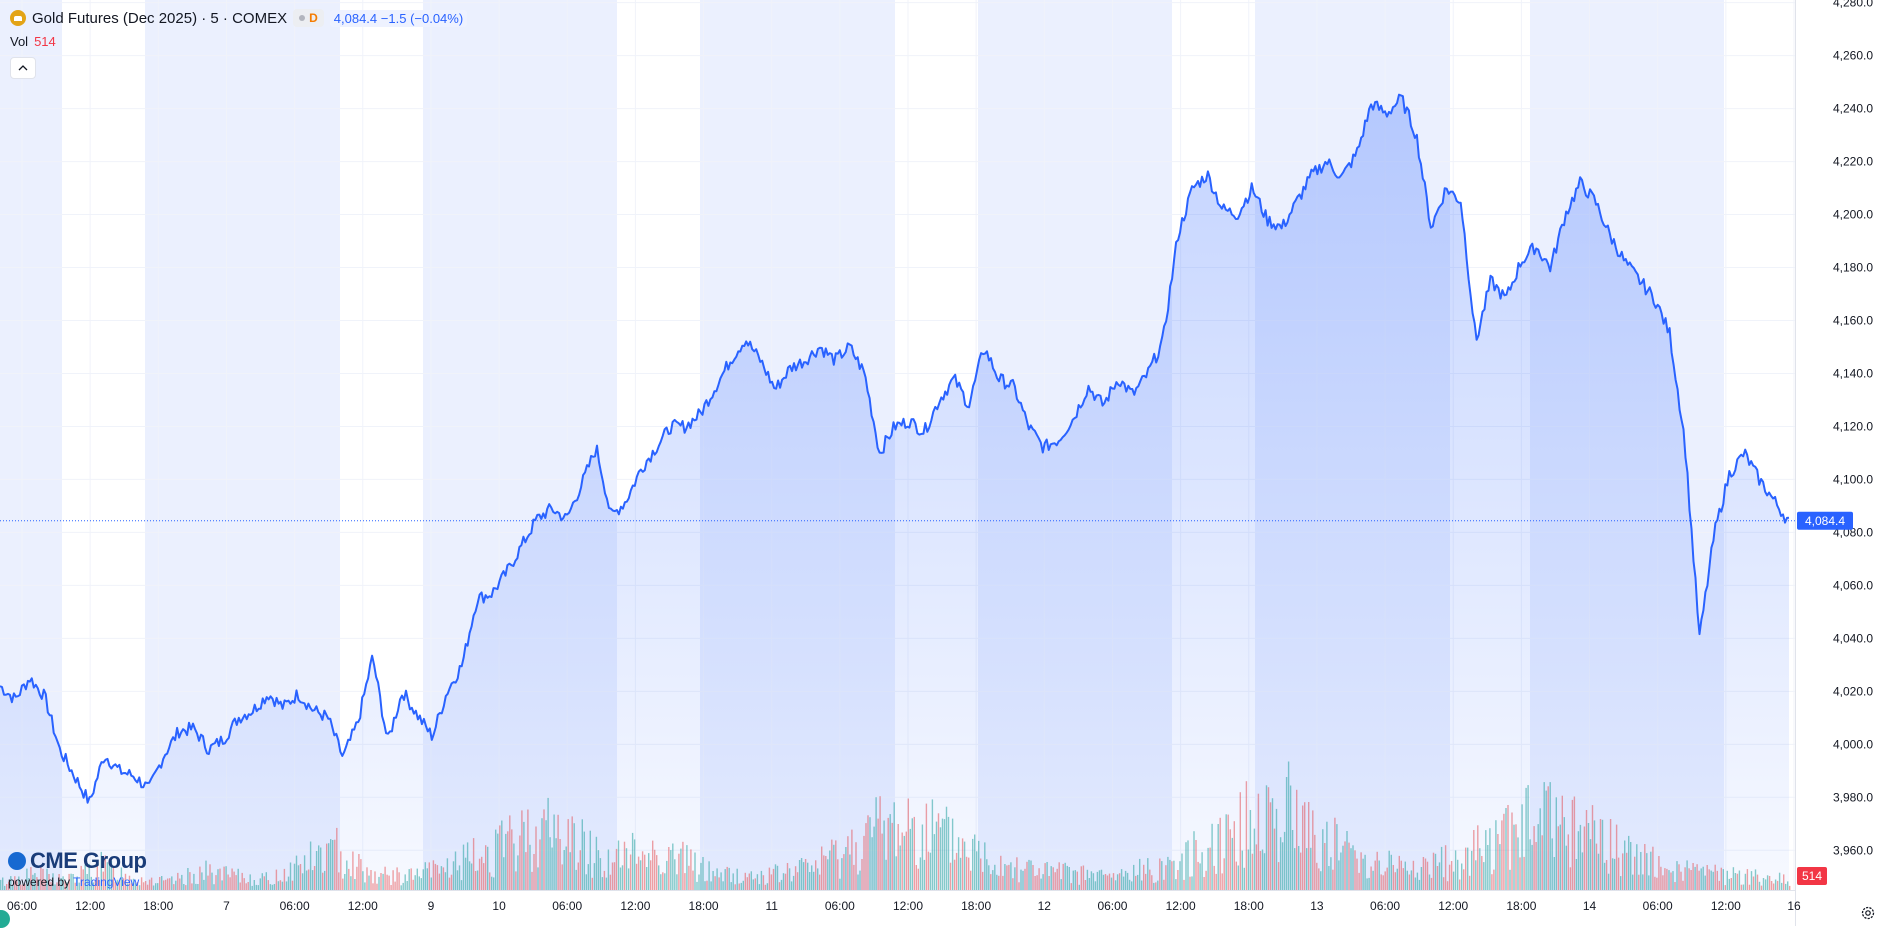  I want to click on y-tick-label: 4,000.0, so click(1853, 744).